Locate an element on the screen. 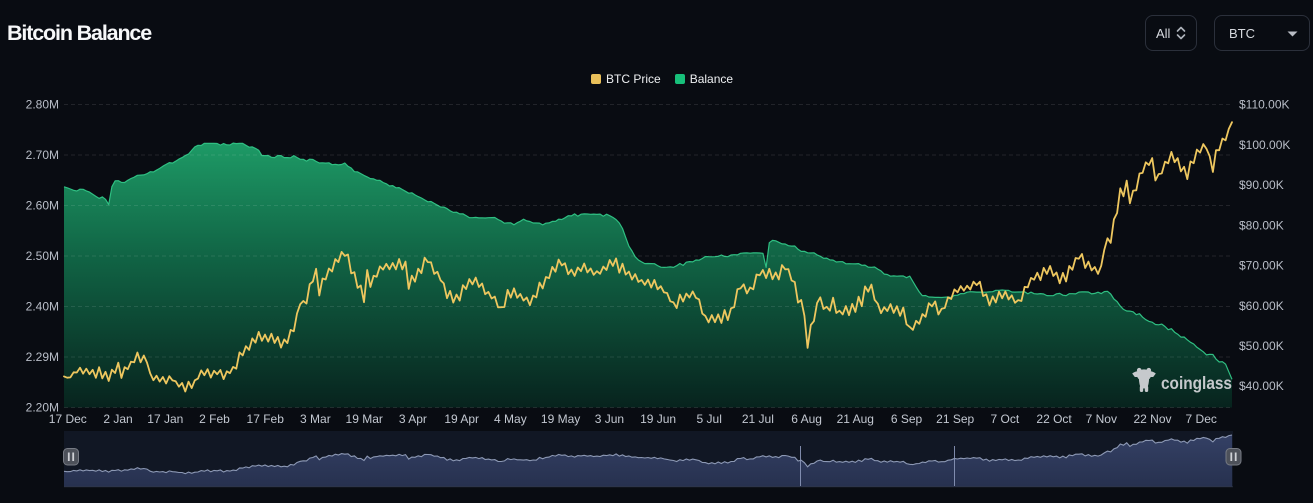 The height and width of the screenshot is (503, 1313). svg-text: 17 Dec is located at coordinates (68, 419).